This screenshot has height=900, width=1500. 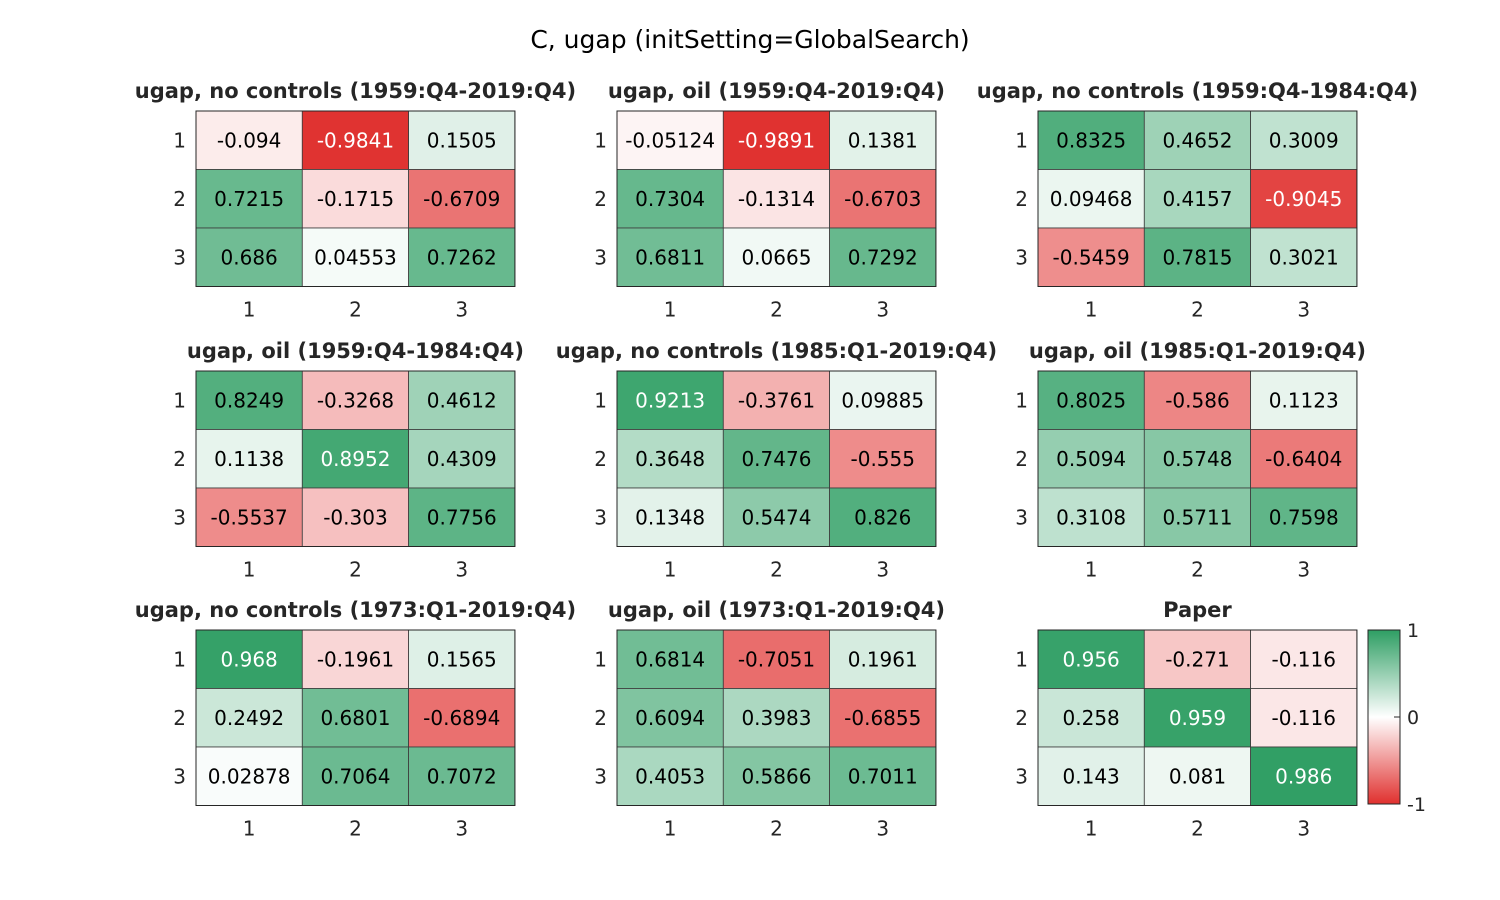 What do you see at coordinates (355, 610) in the screenshot?
I see `panel-title: ugap, no controls (1973:Q1-2019:Q4)` at bounding box center [355, 610].